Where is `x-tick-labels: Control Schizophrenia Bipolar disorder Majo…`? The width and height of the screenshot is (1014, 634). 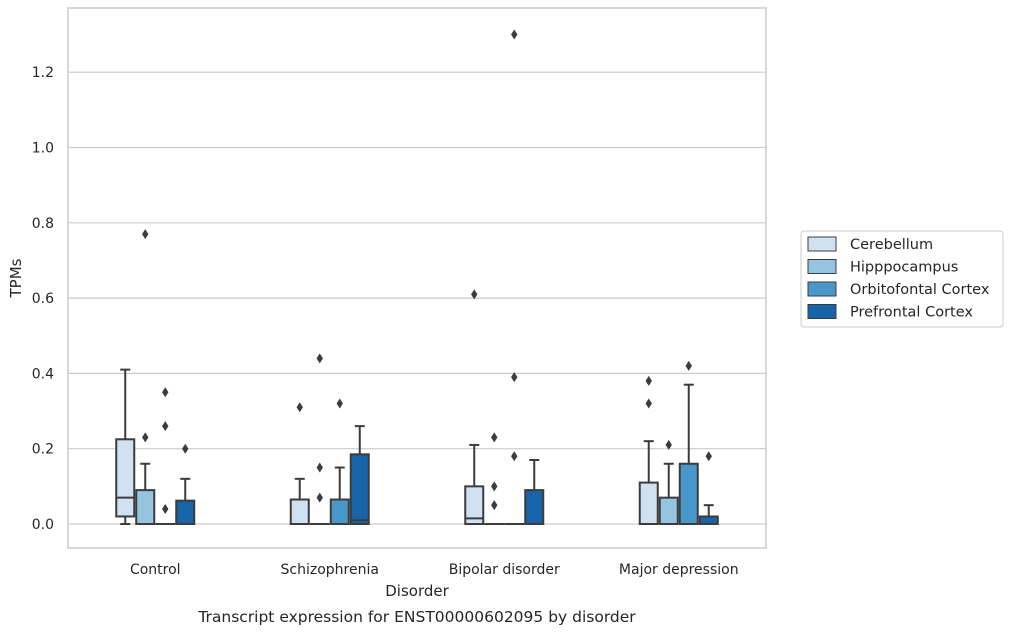 x-tick-labels: Control Schizophrenia Bipolar disorder Majo… is located at coordinates (434, 570).